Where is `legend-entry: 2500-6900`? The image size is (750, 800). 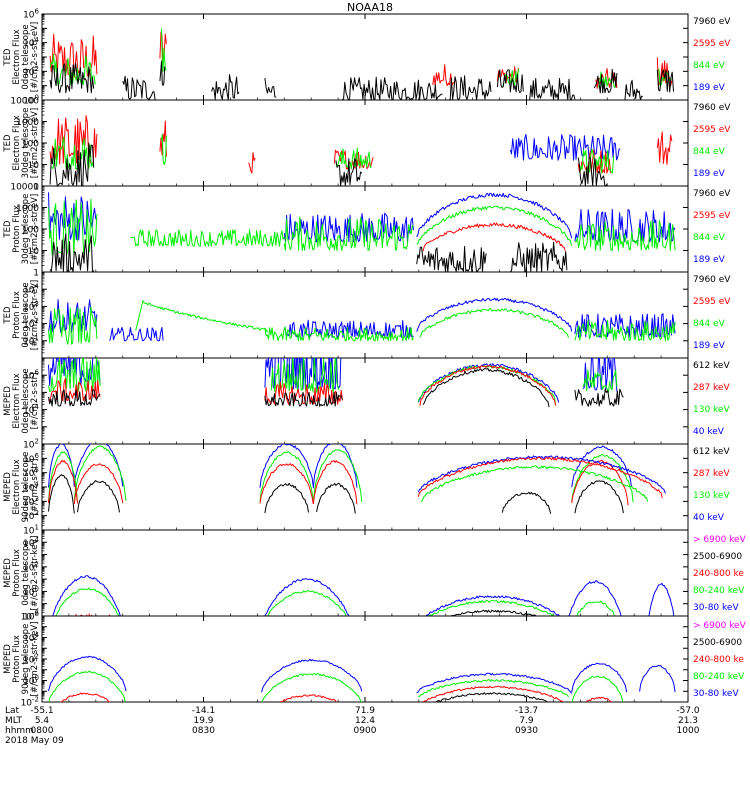
legend-entry: 2500-6900 is located at coordinates (717, 643).